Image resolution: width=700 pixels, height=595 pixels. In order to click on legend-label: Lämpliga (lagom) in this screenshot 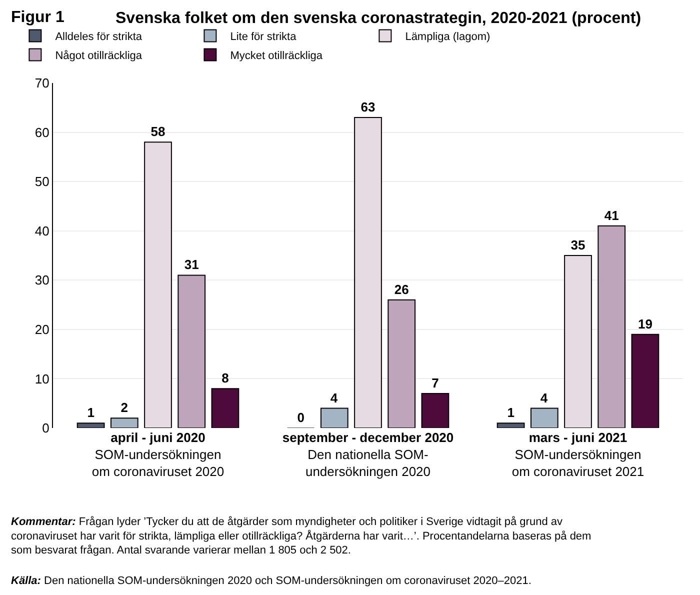, I will do `click(447, 36)`.